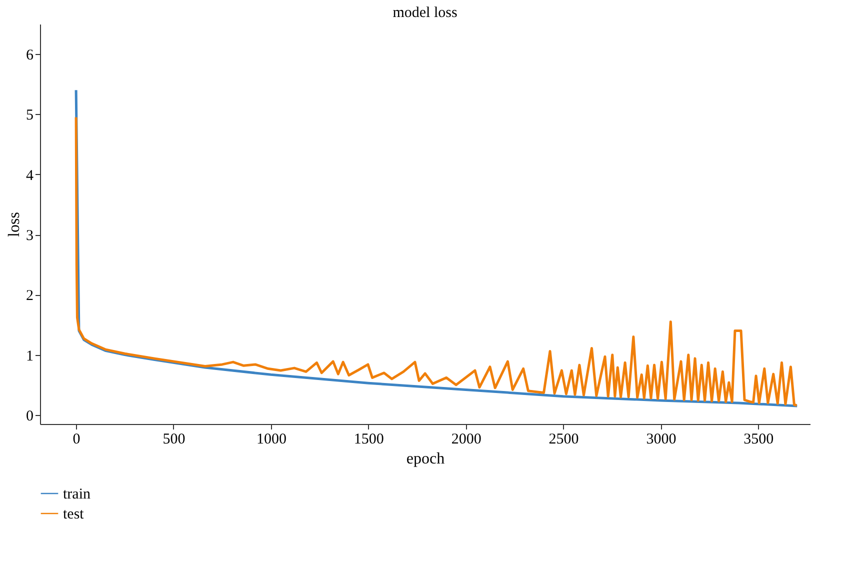  What do you see at coordinates (76, 440) in the screenshot?
I see `x-tick-label: 0` at bounding box center [76, 440].